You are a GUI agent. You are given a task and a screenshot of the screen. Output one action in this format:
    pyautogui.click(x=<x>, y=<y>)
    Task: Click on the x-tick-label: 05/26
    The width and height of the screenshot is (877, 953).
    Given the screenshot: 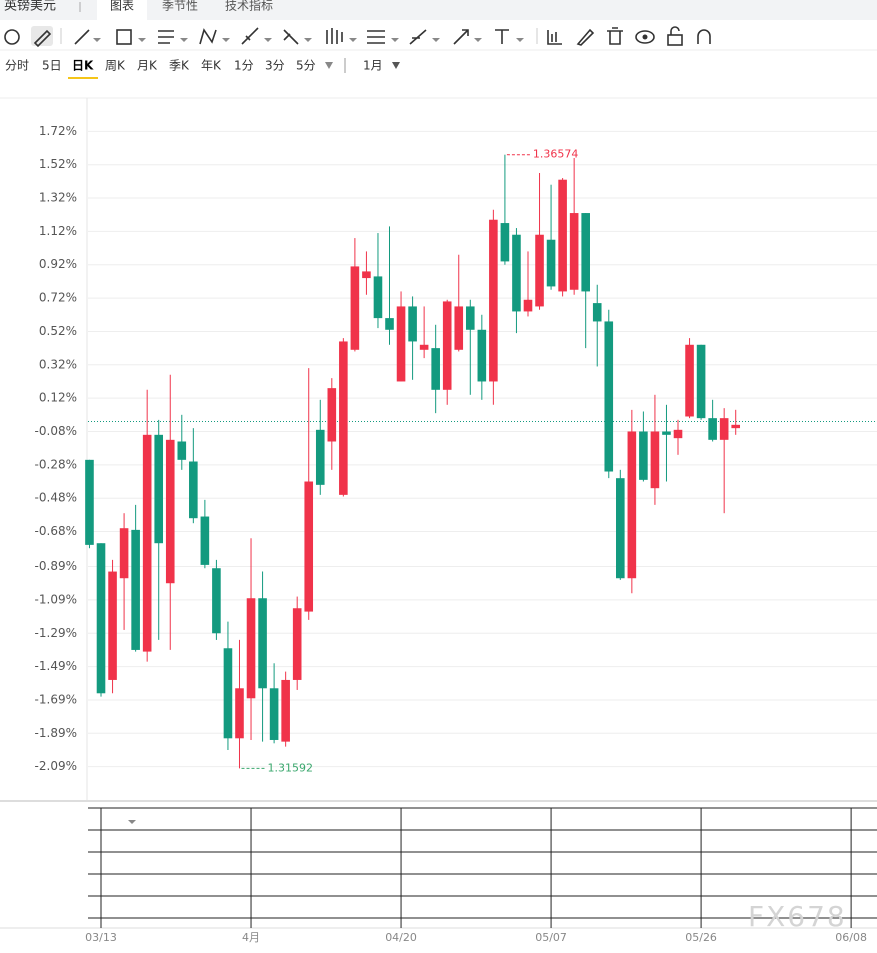 What is the action you would take?
    pyautogui.click(x=701, y=937)
    